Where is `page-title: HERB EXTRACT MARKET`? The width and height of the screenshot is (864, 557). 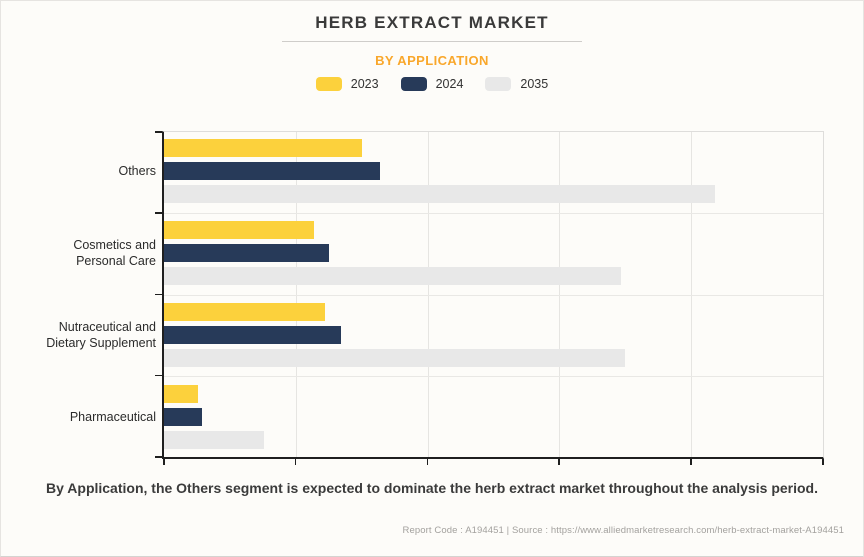
page-title: HERB EXTRACT MARKET is located at coordinates (432, 22).